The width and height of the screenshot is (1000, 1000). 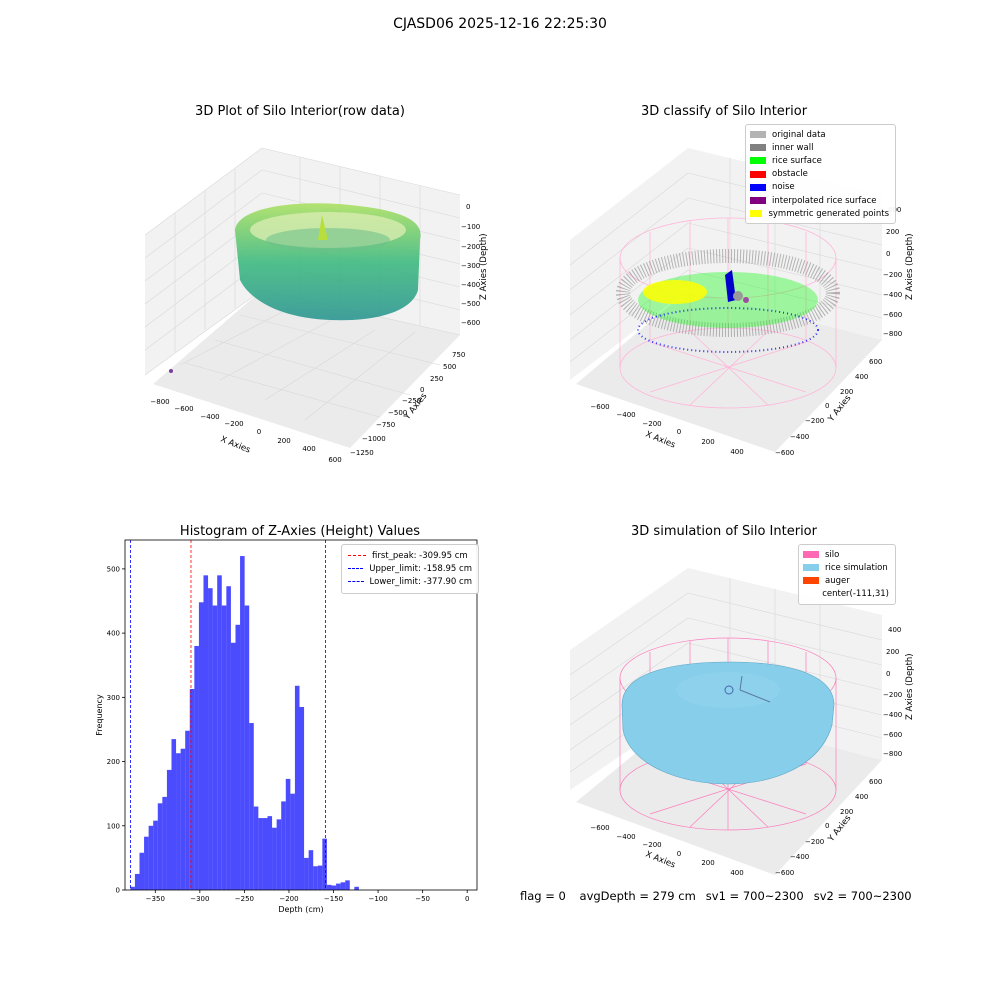 What do you see at coordinates (892, 695) in the screenshot?
I see `p4-z-tick: −200` at bounding box center [892, 695].